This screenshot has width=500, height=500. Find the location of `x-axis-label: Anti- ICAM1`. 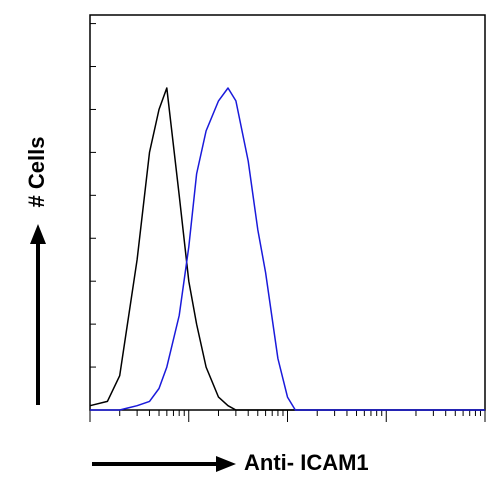

x-axis-label: Anti- ICAM1 is located at coordinates (306, 462).